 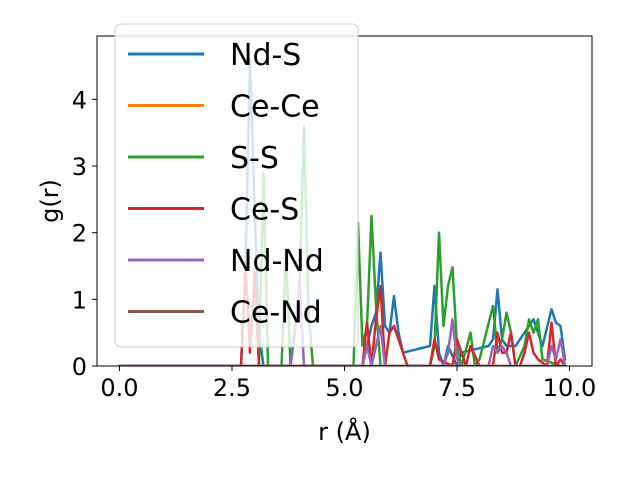 What do you see at coordinates (232, 388) in the screenshot?
I see `x-tick-label: 2.5` at bounding box center [232, 388].